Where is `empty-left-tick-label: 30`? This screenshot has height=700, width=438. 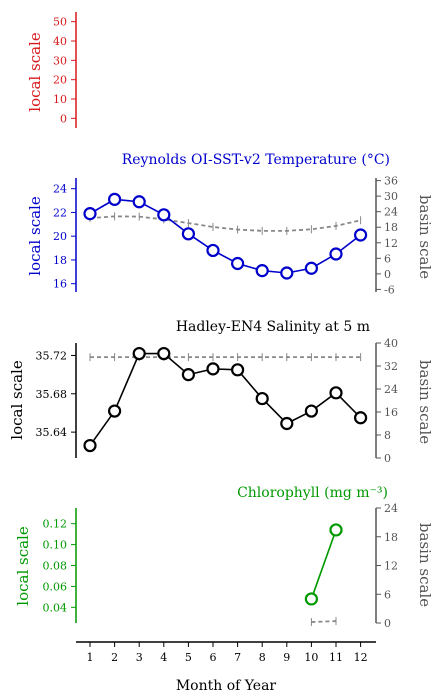 empty-left-tick-label: 30 is located at coordinates (60, 60).